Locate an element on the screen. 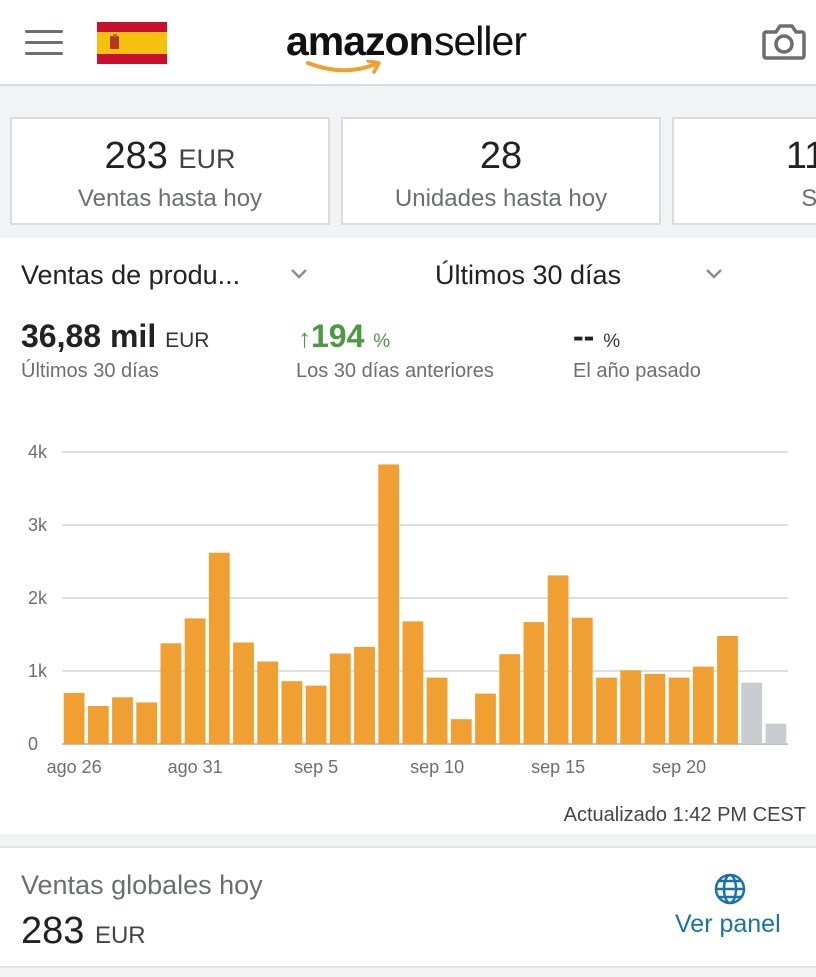 The height and width of the screenshot is (977, 816). x-tick-label: ago 26 is located at coordinates (74, 767).